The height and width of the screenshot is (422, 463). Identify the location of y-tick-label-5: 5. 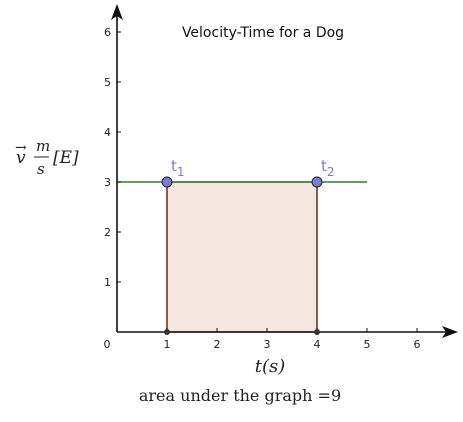
(107, 82).